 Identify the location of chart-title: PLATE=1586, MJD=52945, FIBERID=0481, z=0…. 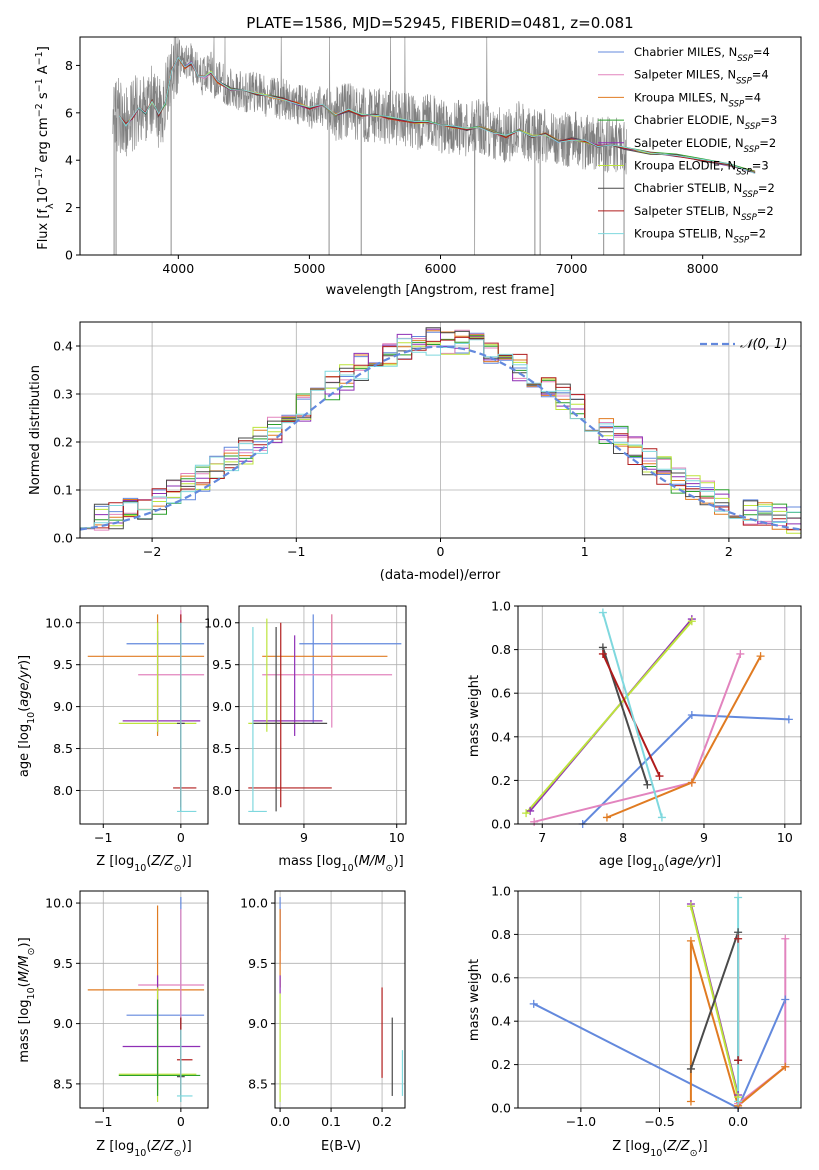
(439, 23).